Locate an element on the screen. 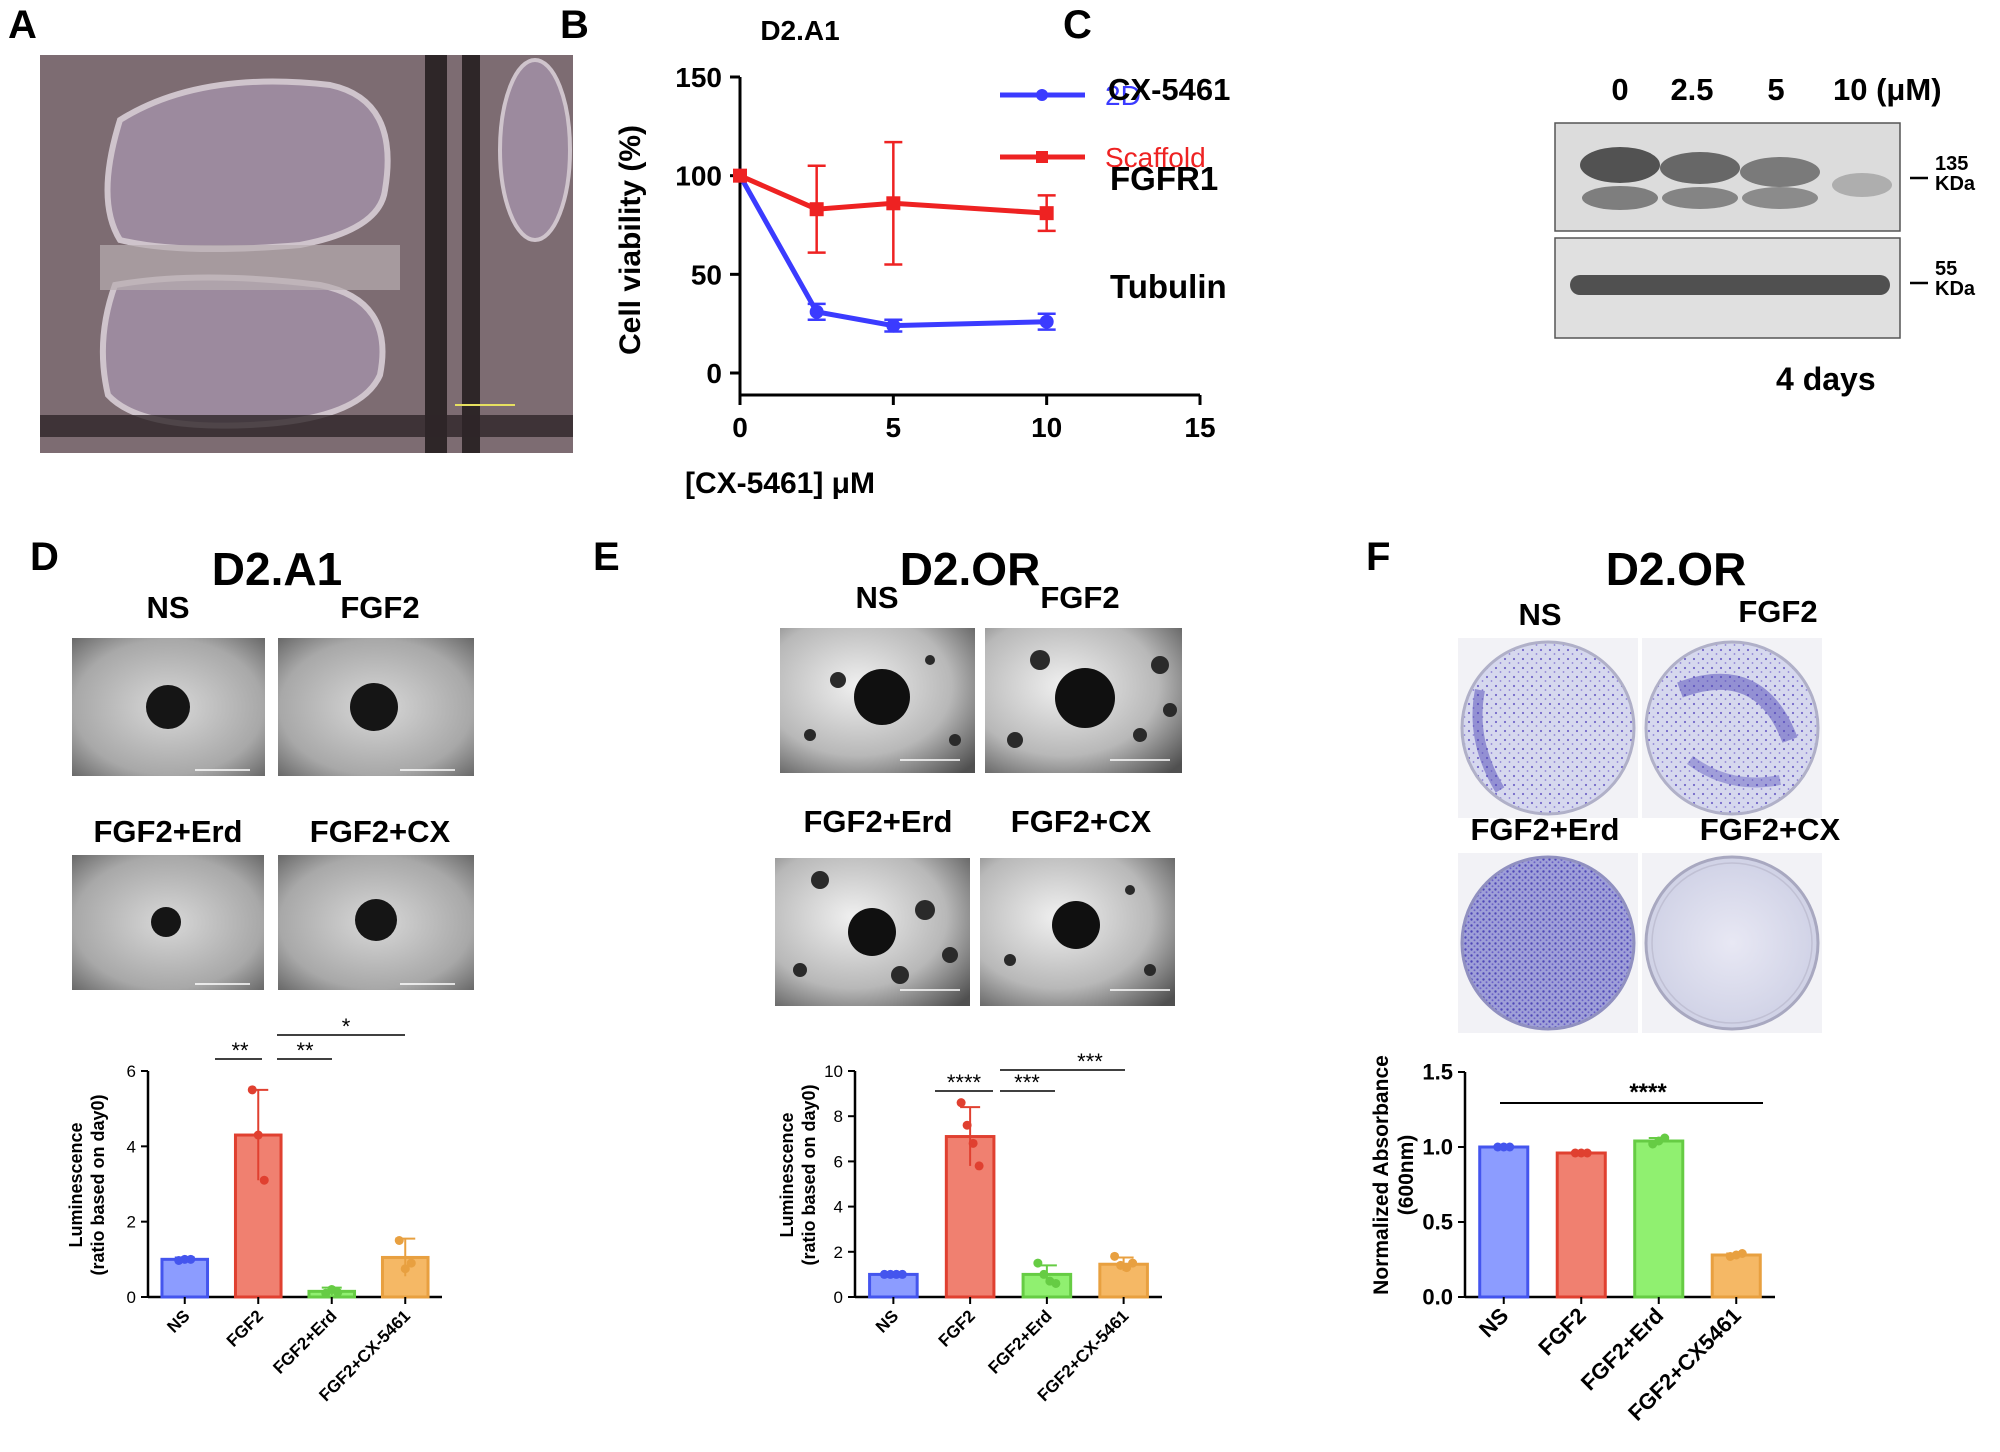  sig-d-2: ** is located at coordinates (305, 1050).